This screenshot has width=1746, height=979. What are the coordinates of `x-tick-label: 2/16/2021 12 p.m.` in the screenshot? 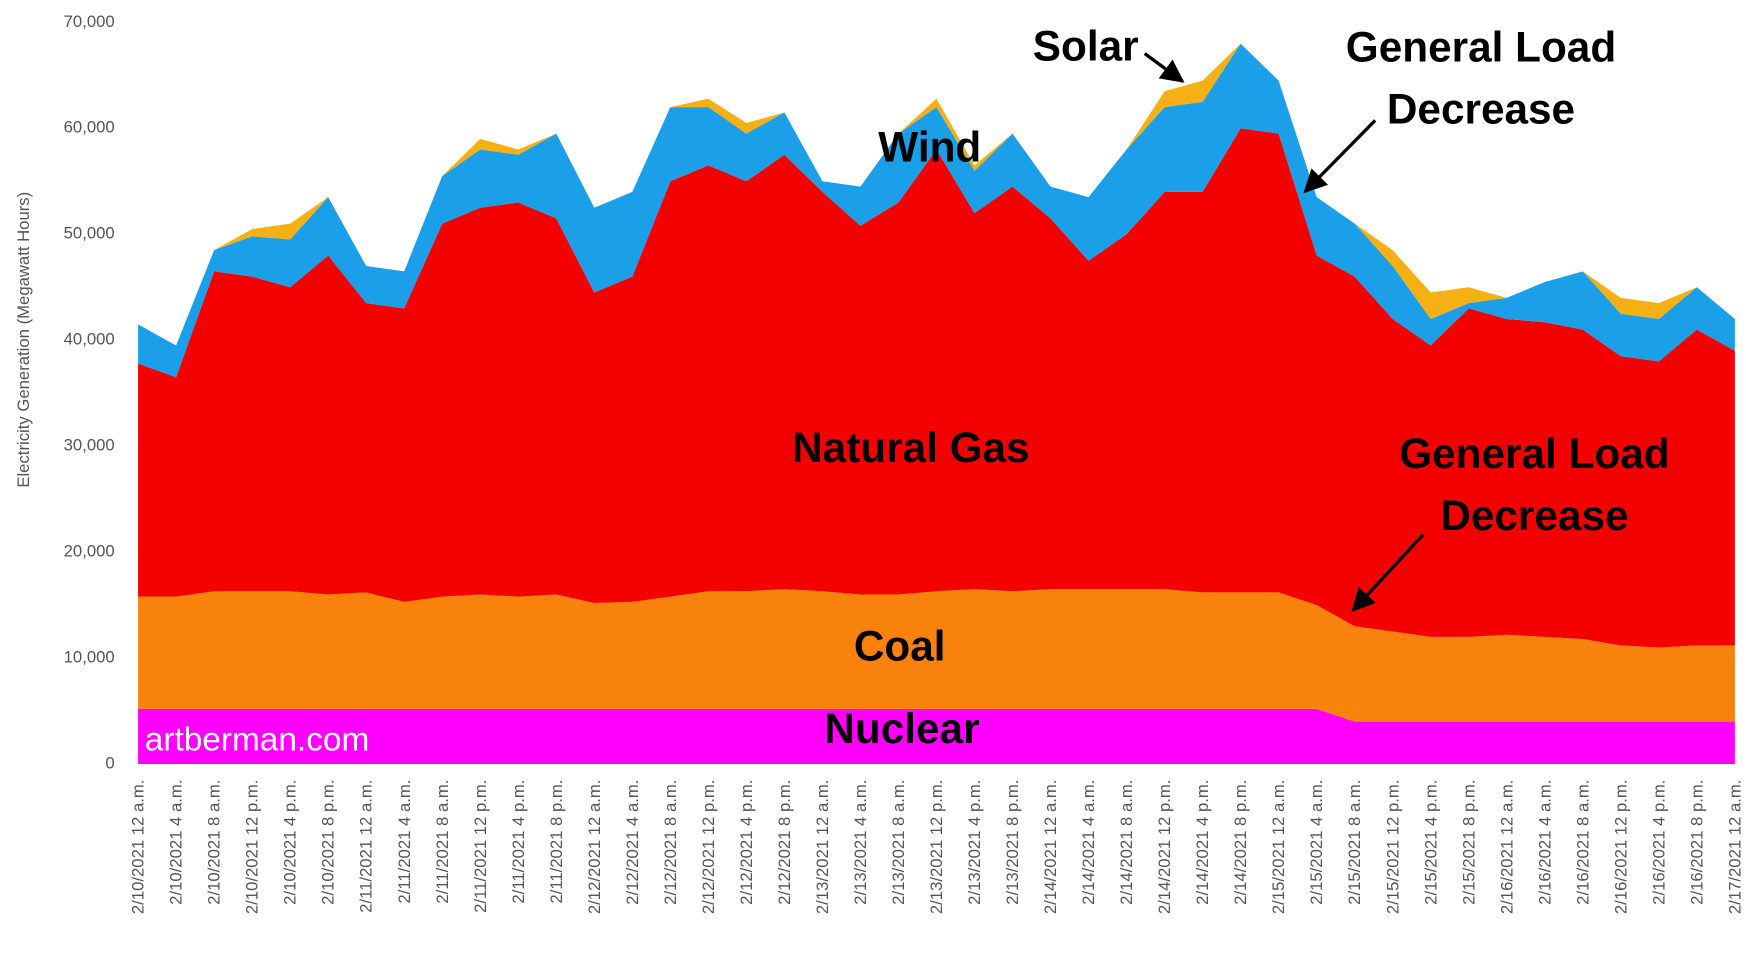 It's located at (1620, 847).